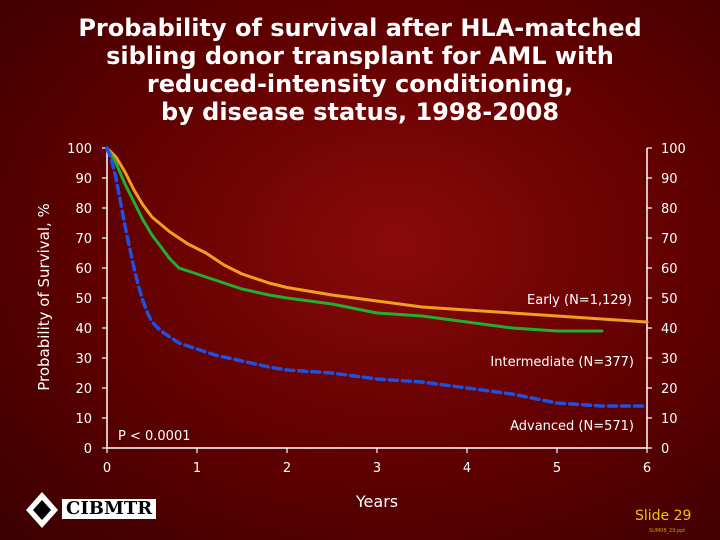 This screenshot has width=720, height=540. What do you see at coordinates (663, 516) in the screenshot?
I see `slide-number: Slide 29` at bounding box center [663, 516].